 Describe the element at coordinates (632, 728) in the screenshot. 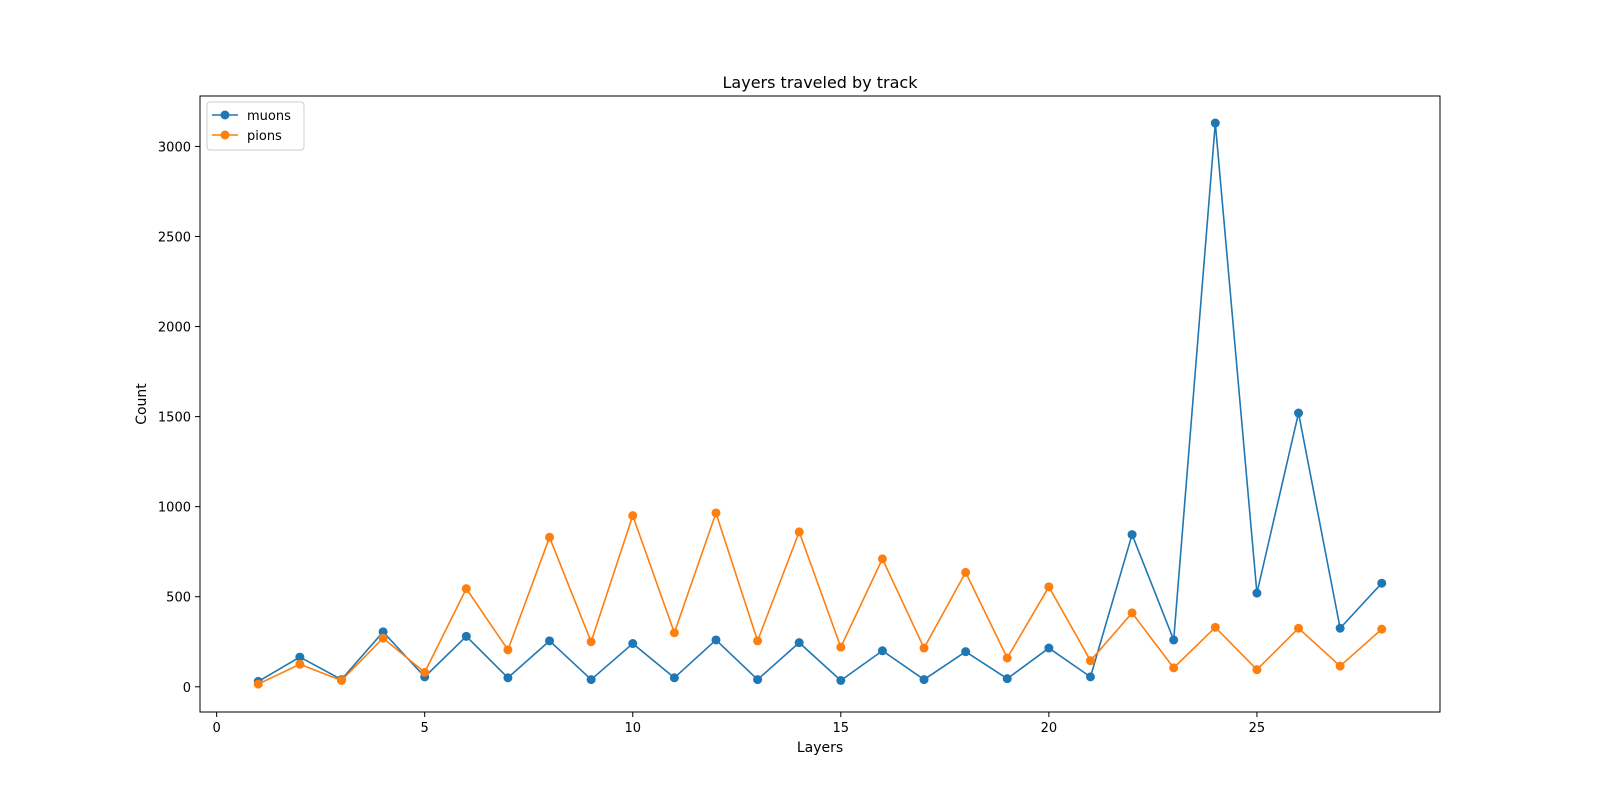

I see `x-tick-label: 10` at that location.